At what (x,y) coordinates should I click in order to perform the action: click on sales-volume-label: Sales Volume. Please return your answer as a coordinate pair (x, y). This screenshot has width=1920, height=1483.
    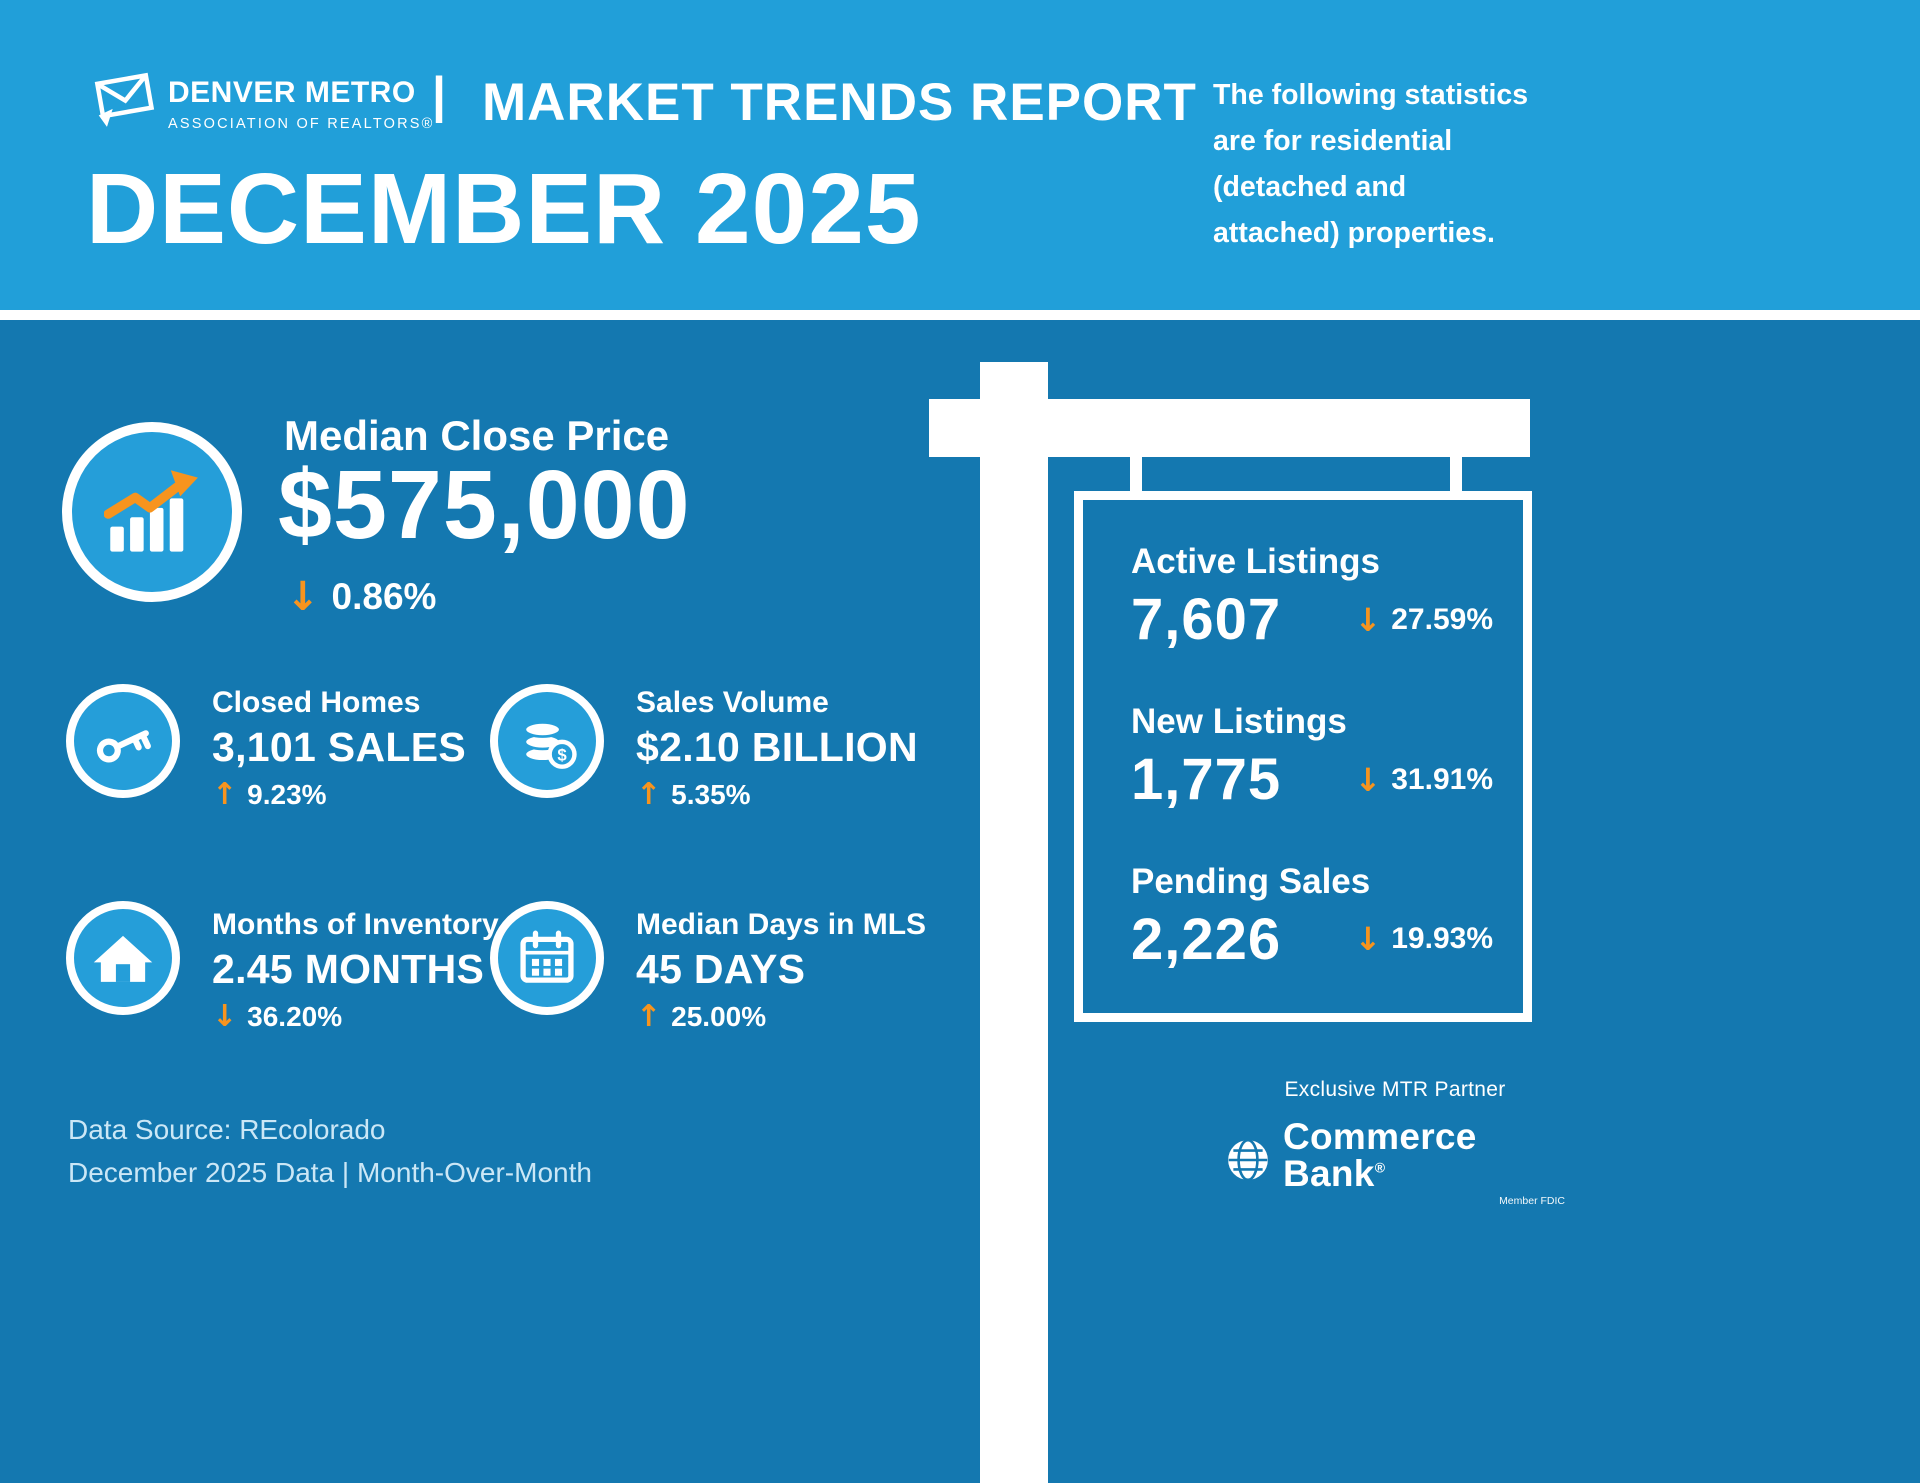
    Looking at the image, I should click on (732, 702).